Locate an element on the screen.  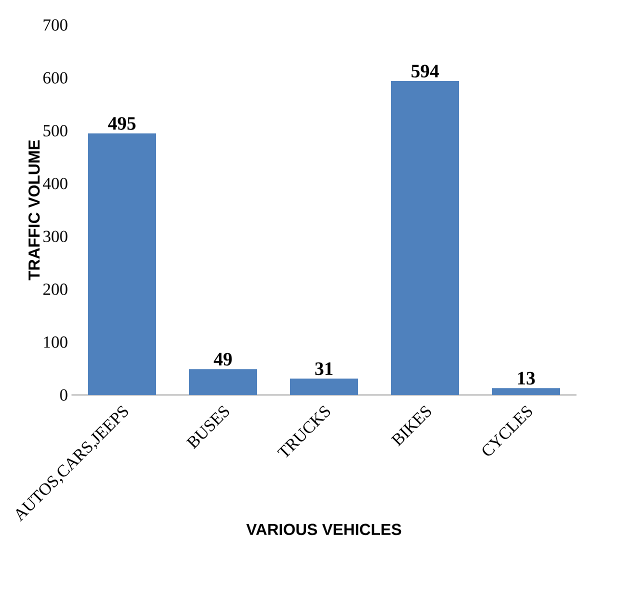
data-label: 13 is located at coordinates (526, 378).